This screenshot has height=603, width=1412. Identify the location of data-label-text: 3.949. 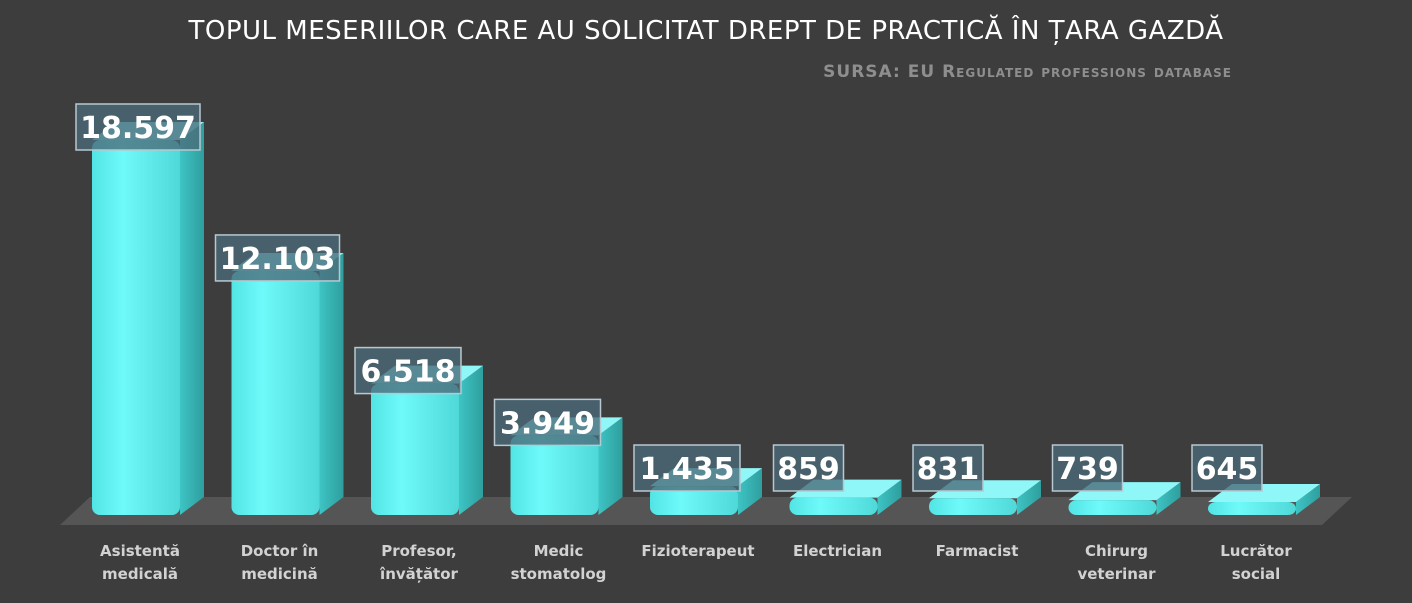
(547, 423).